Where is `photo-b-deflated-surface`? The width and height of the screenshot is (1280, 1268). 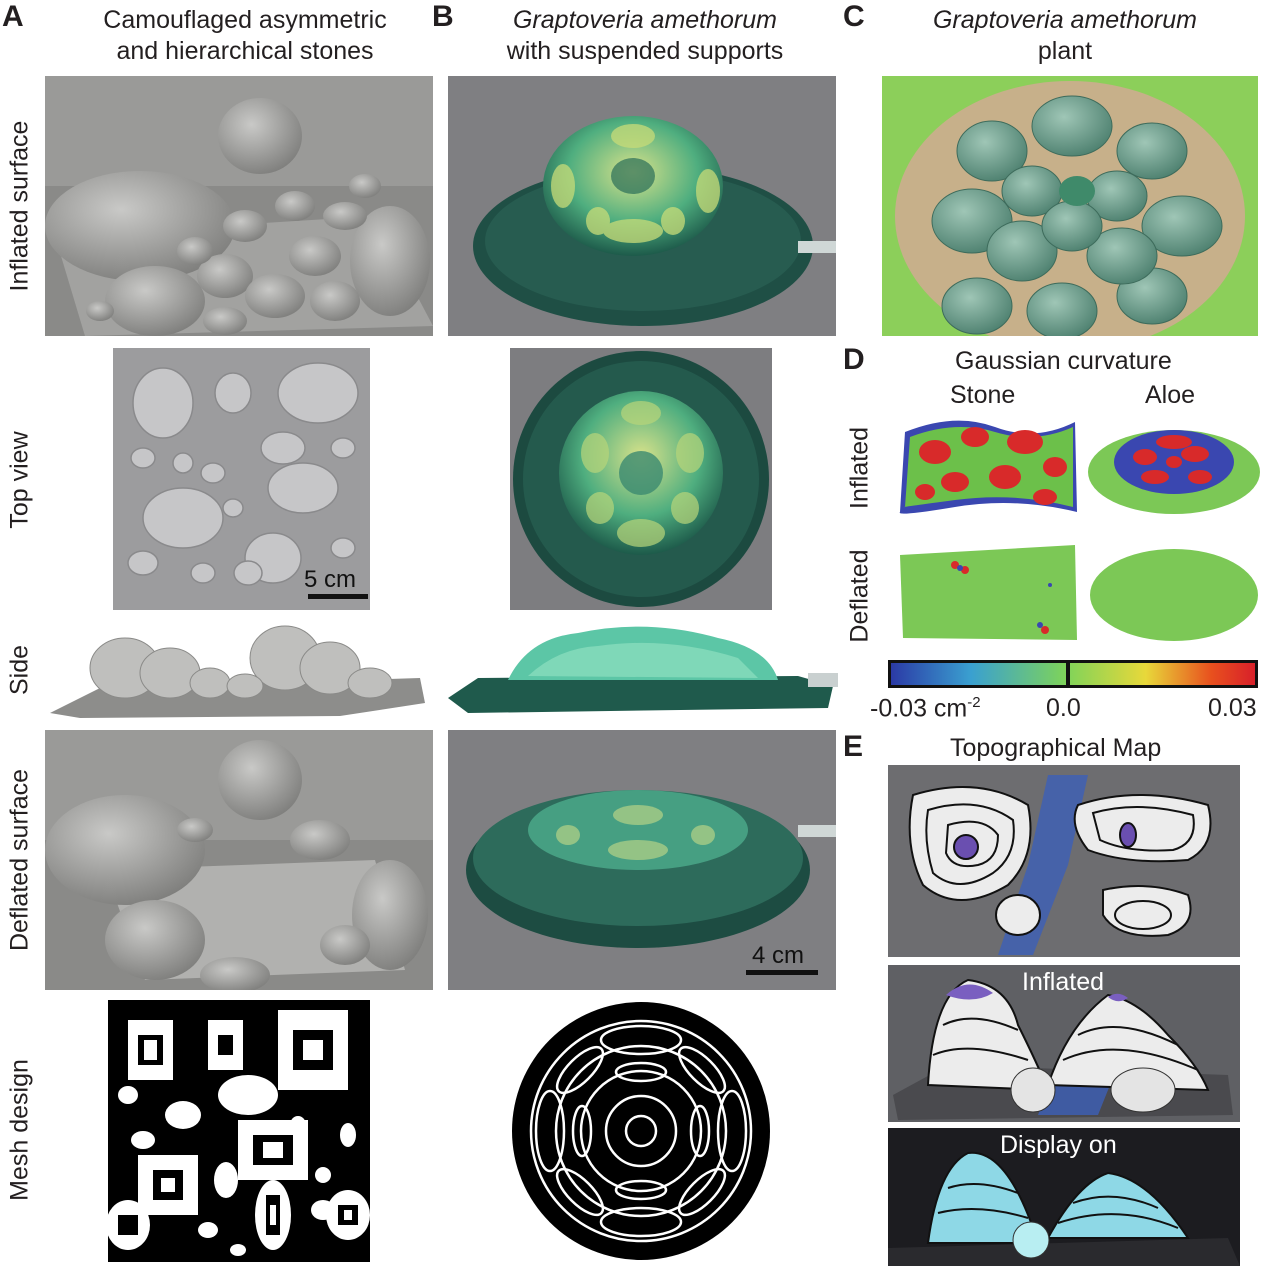 photo-b-deflated-surface is located at coordinates (642, 860).